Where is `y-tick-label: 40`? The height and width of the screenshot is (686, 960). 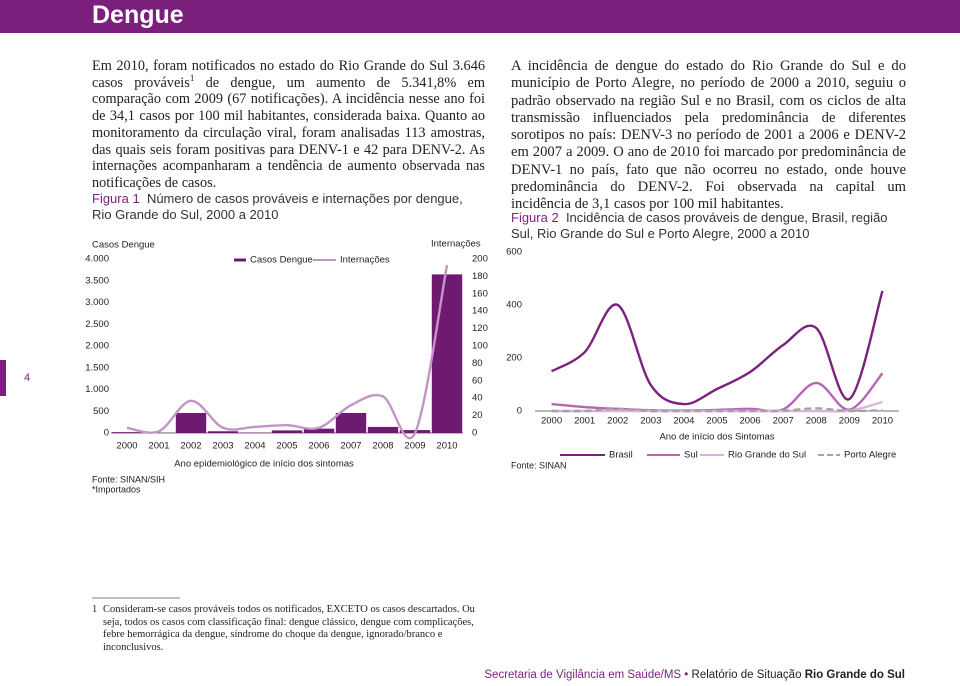
y-tick-label: 40 is located at coordinates (477, 398).